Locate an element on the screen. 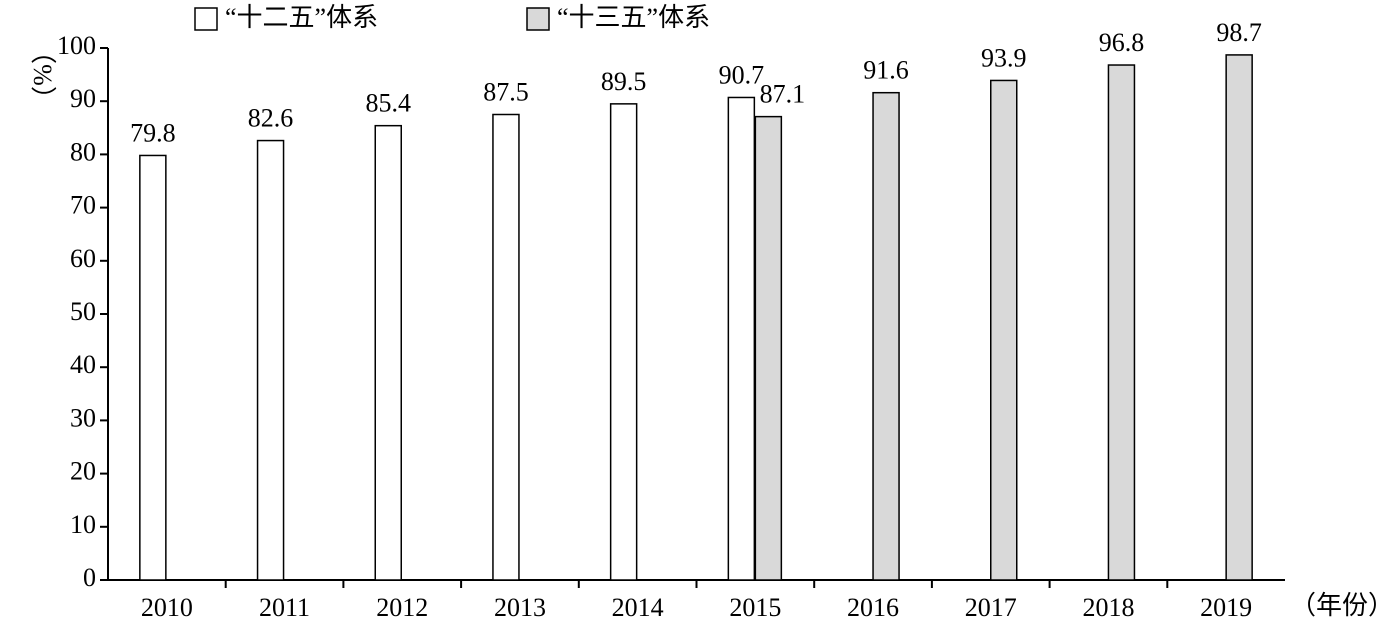  y-tick-label: 30 is located at coordinates (83, 417).